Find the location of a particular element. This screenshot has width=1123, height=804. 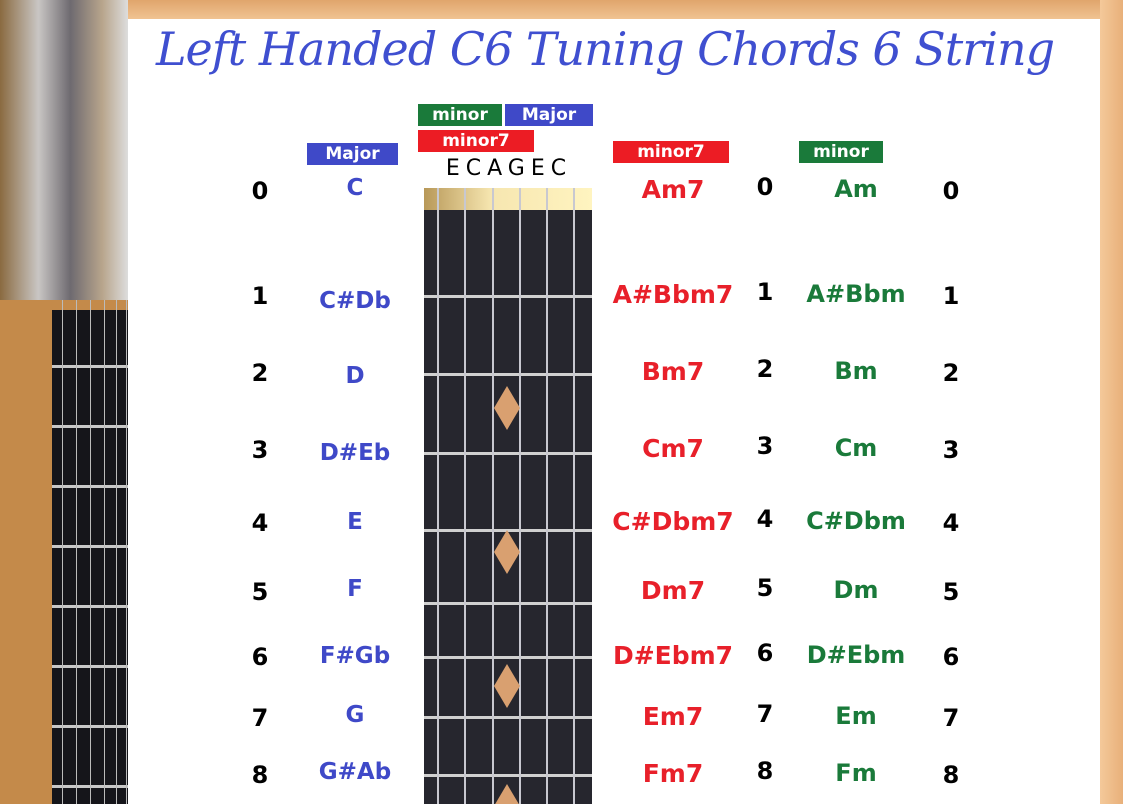

fret-number-right: 5 is located at coordinates (951, 592).